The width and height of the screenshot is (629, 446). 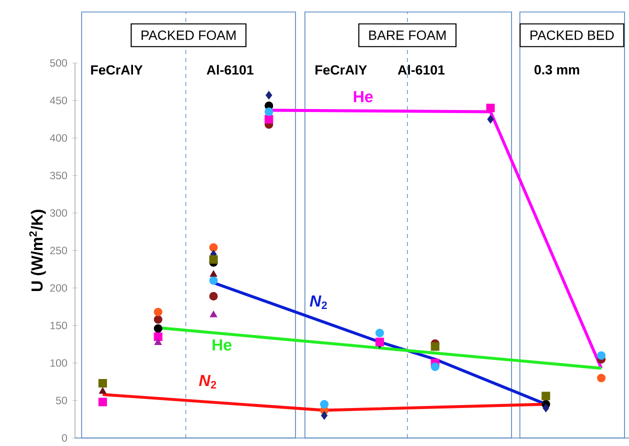 I want to click on y-tick-label: 300, so click(x=59, y=213).